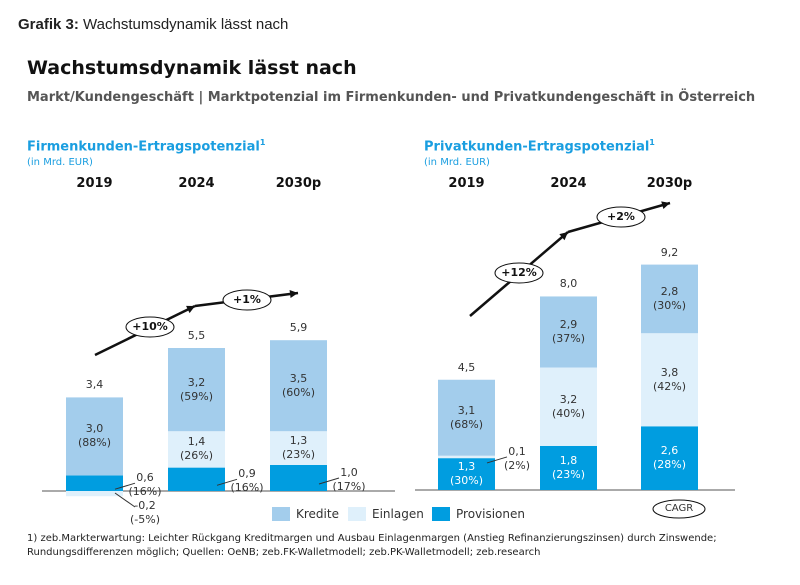  I want to click on total-label-2030p: 5,9, so click(298, 328).